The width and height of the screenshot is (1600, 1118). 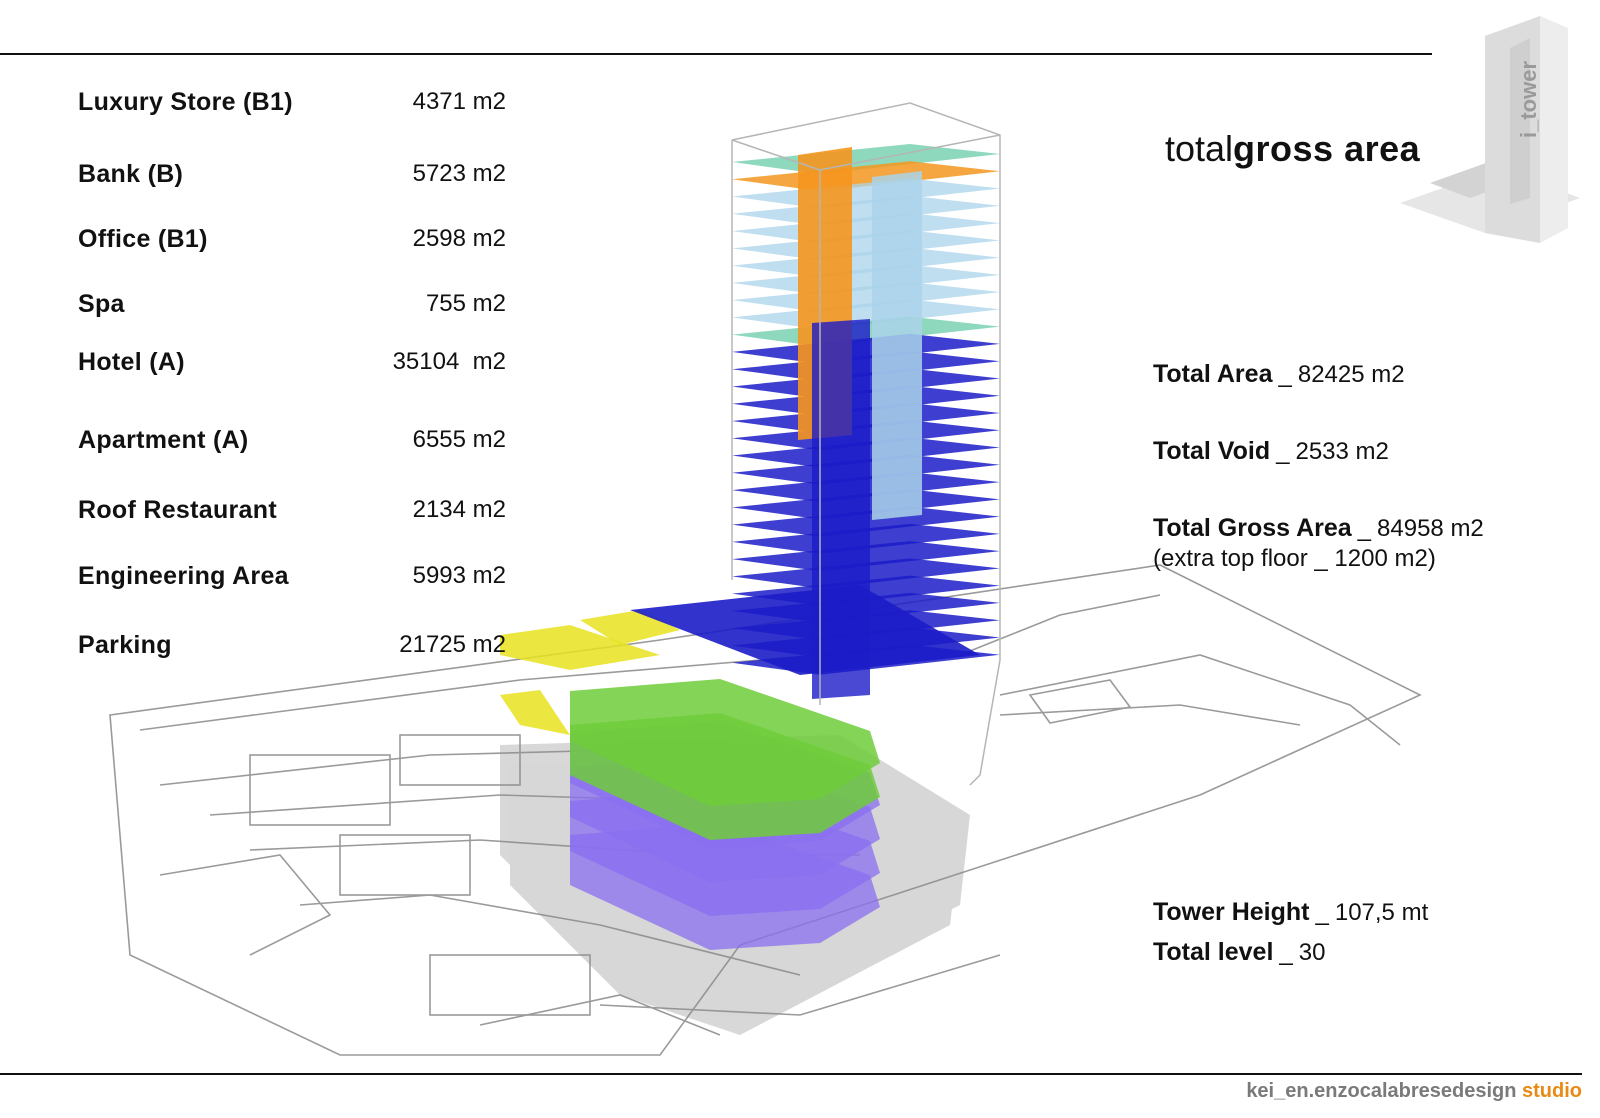 I want to click on tower-floor-slabs, so click(x=866, y=421).